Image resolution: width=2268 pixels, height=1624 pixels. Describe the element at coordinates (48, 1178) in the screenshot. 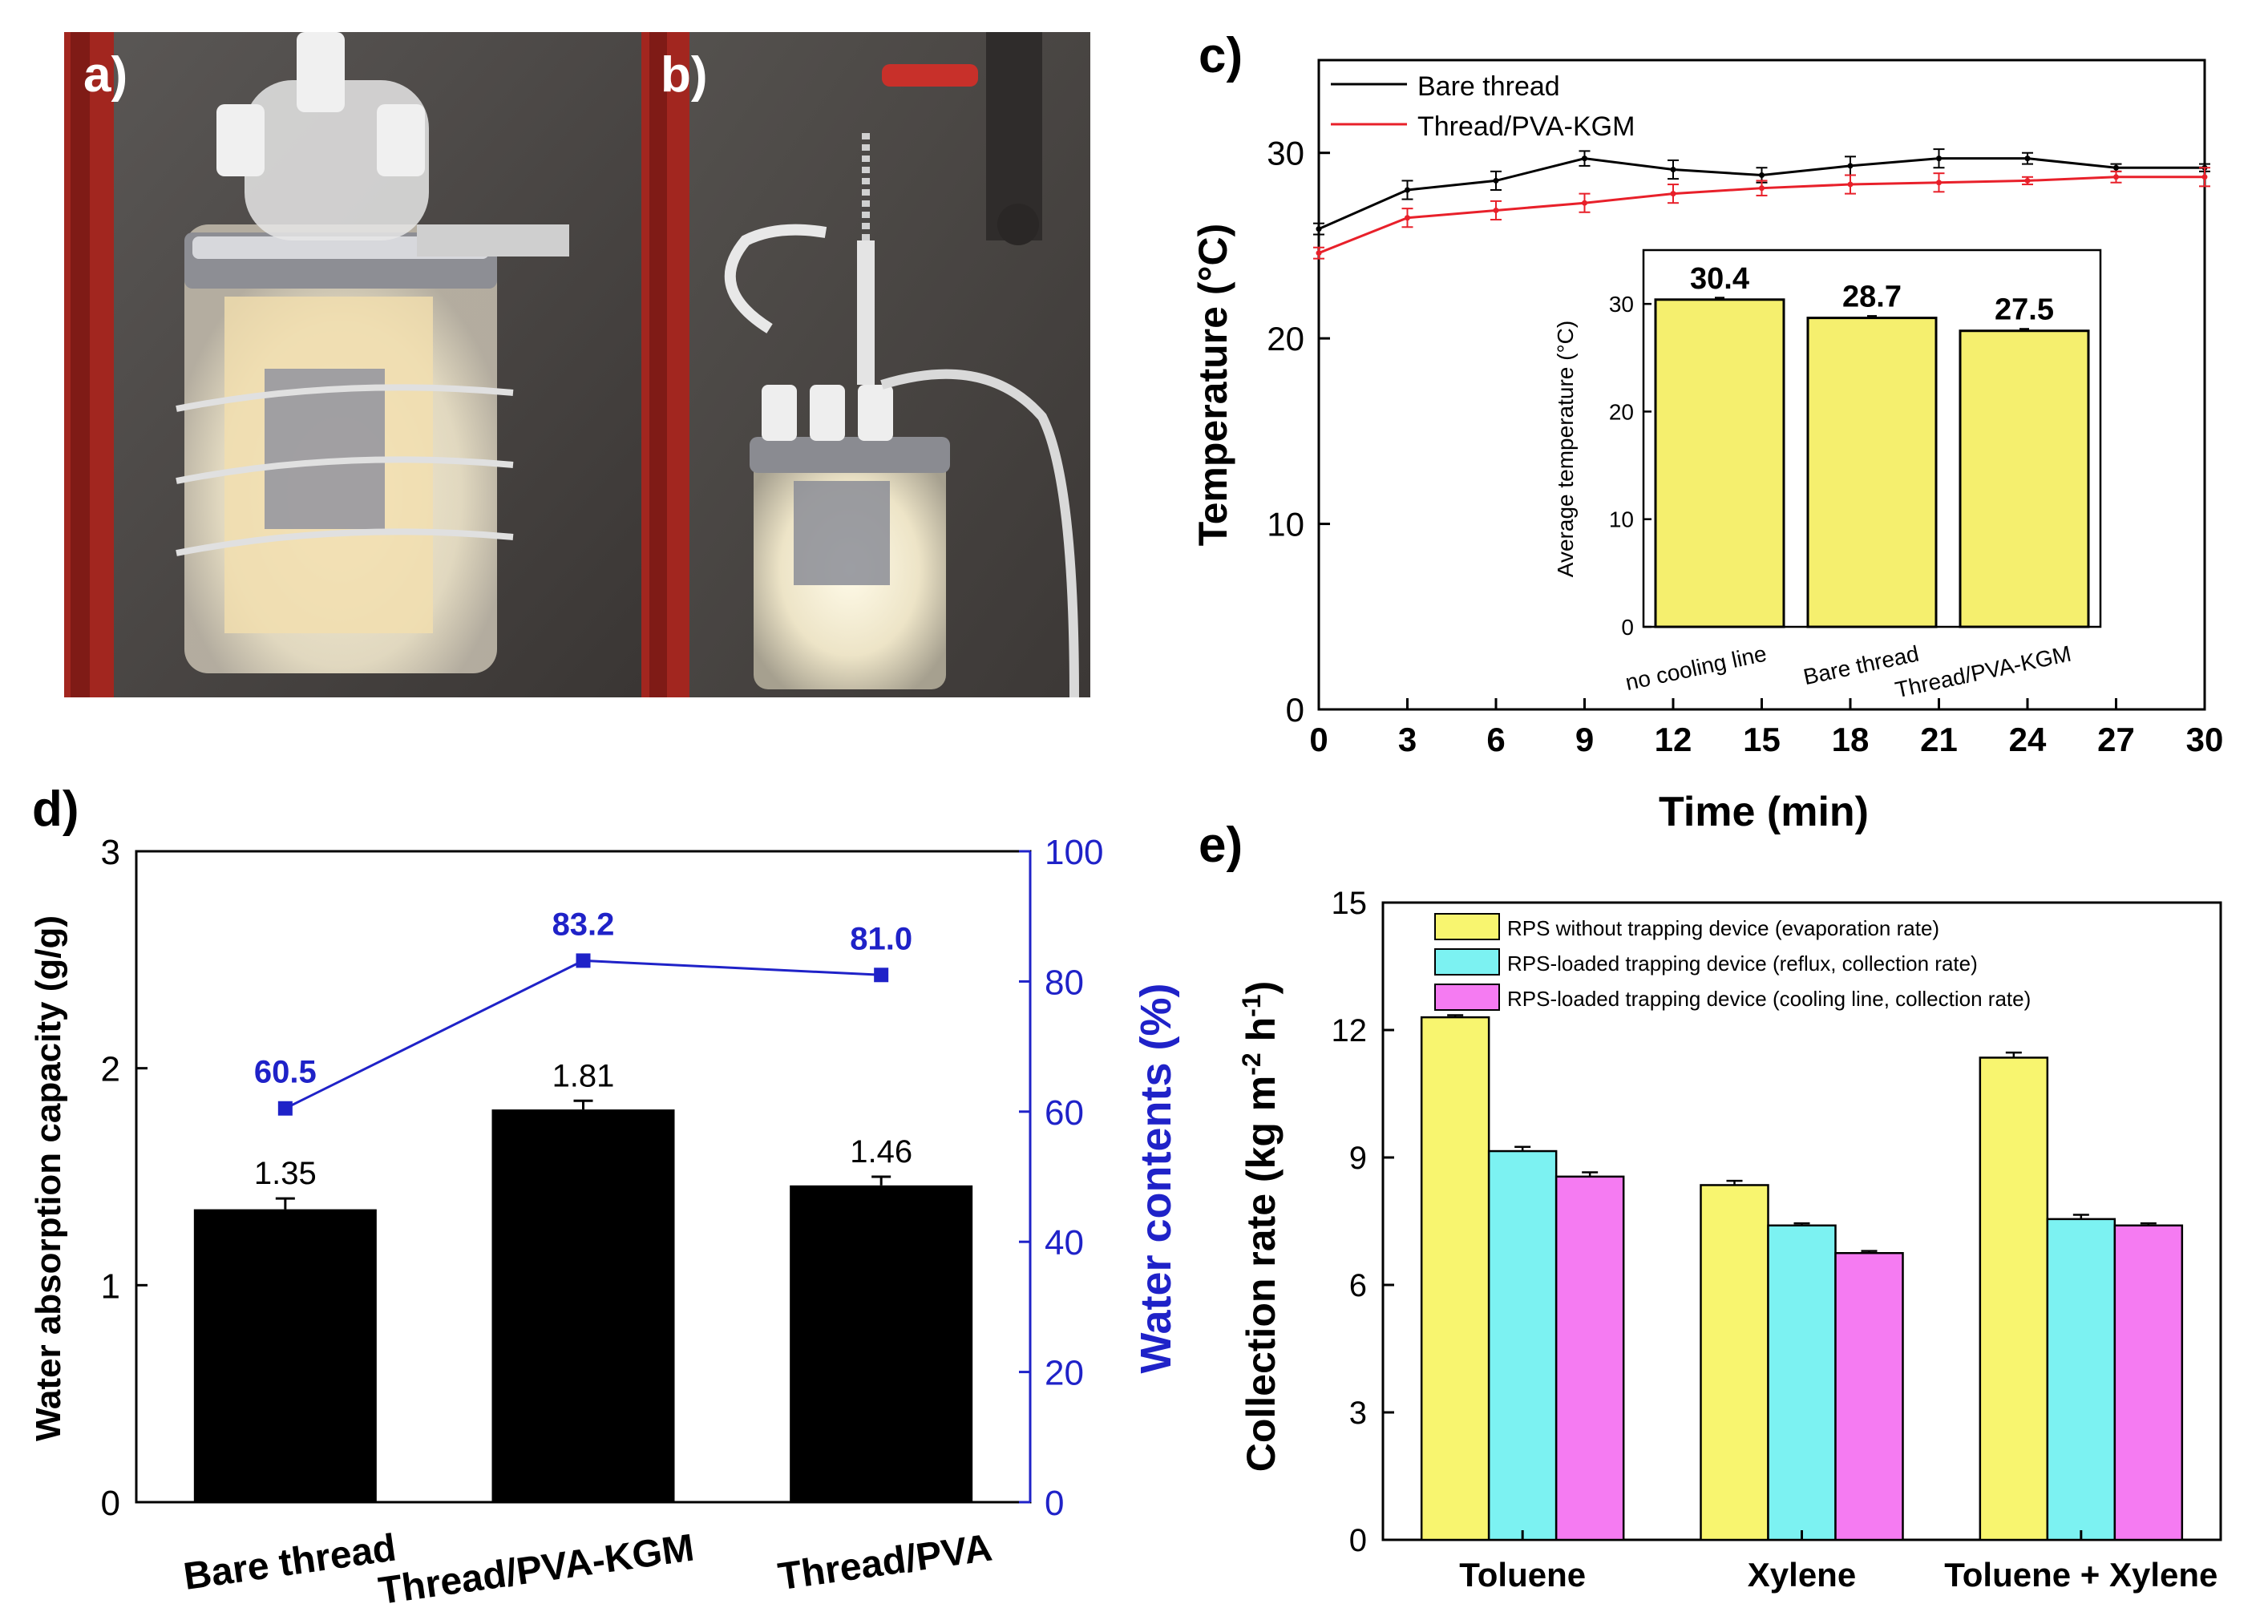

I see `chart-d-y-axis-label: Water absorption capacity (g/g)` at that location.